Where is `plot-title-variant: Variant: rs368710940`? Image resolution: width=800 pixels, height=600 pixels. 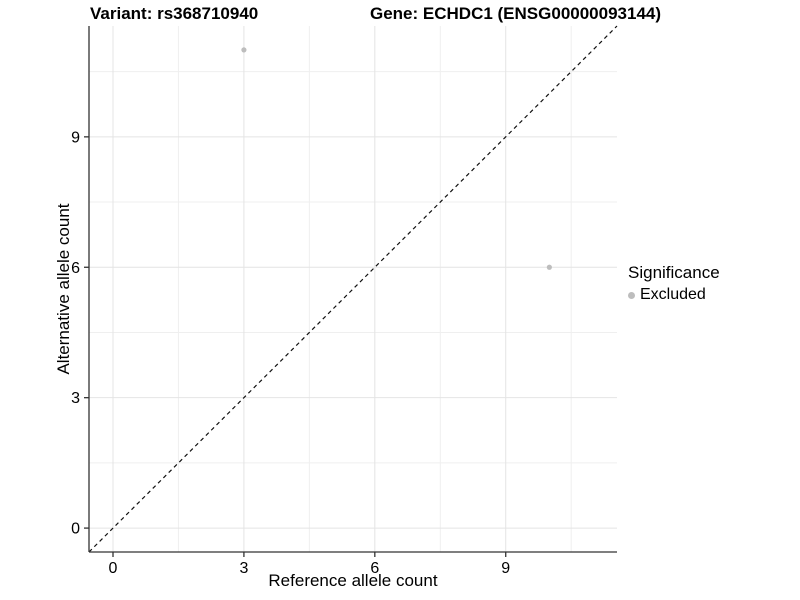
plot-title-variant: Variant: rs368710940 is located at coordinates (174, 13).